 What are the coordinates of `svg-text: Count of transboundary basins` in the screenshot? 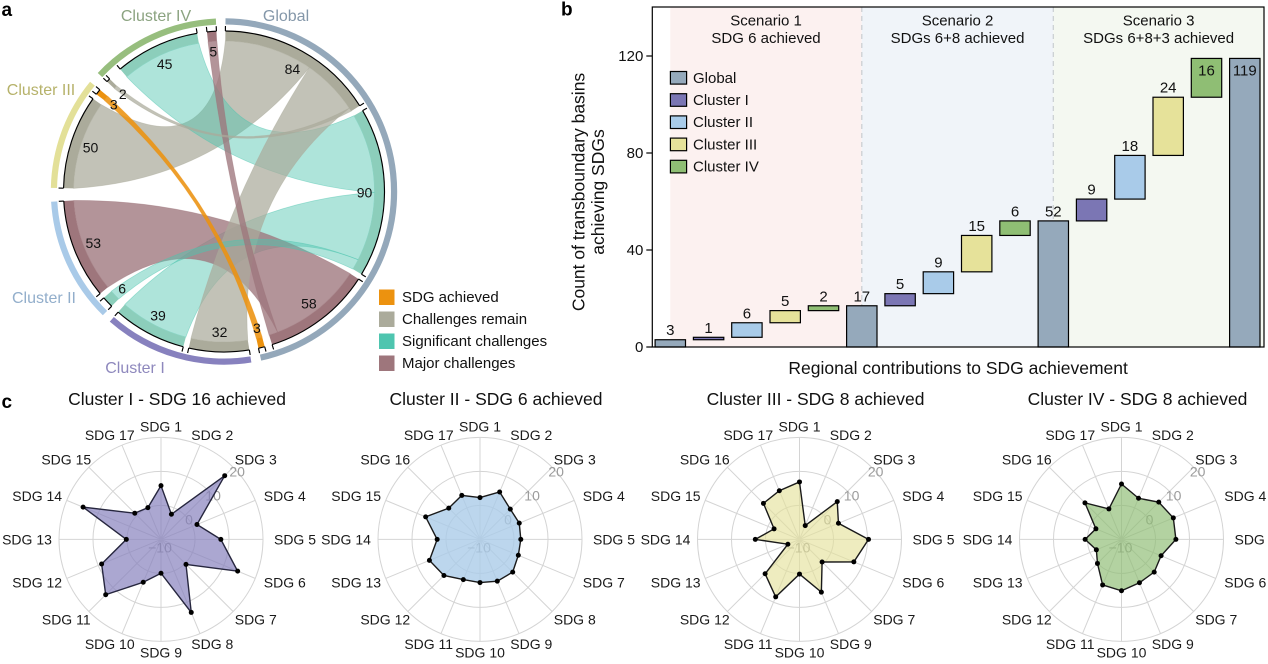 It's located at (579, 192).